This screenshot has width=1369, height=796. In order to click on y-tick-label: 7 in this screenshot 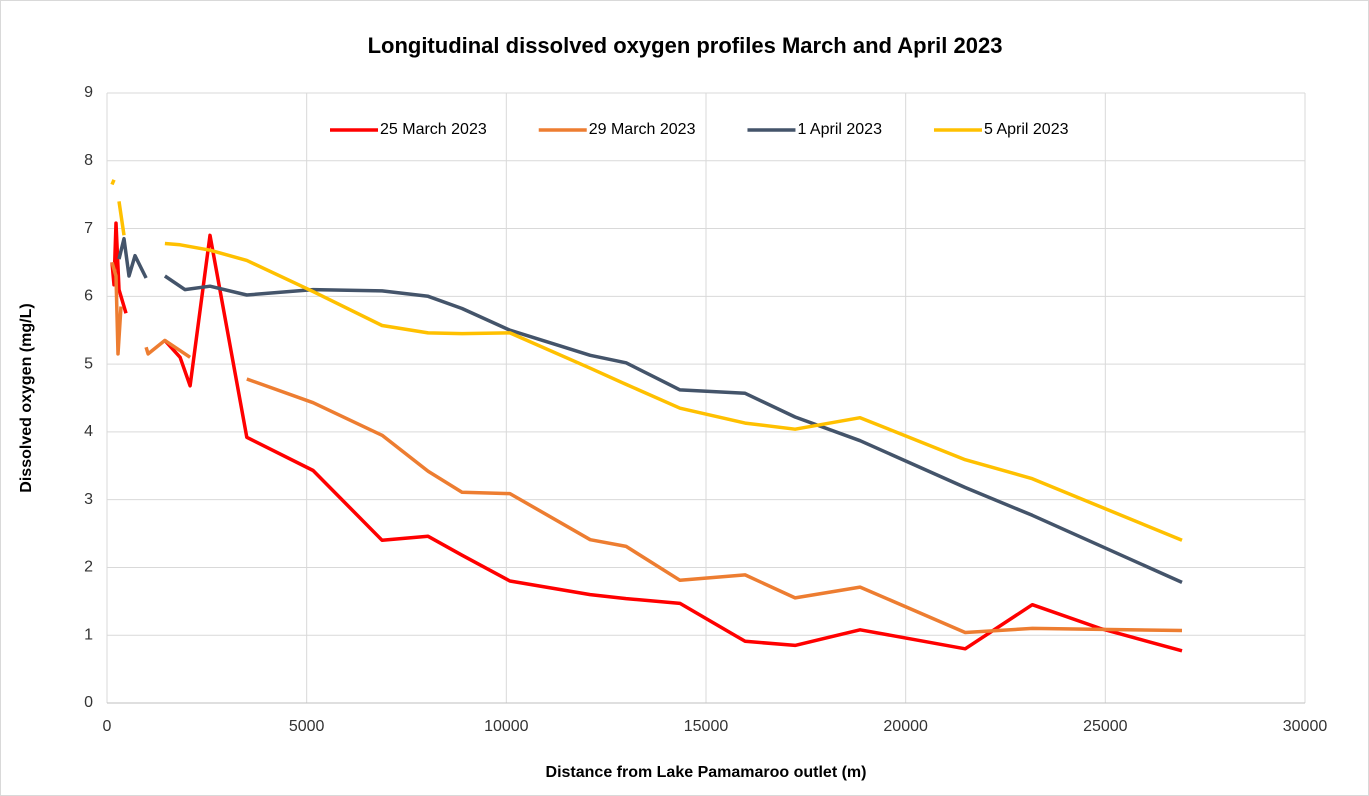, I will do `click(88, 228)`.